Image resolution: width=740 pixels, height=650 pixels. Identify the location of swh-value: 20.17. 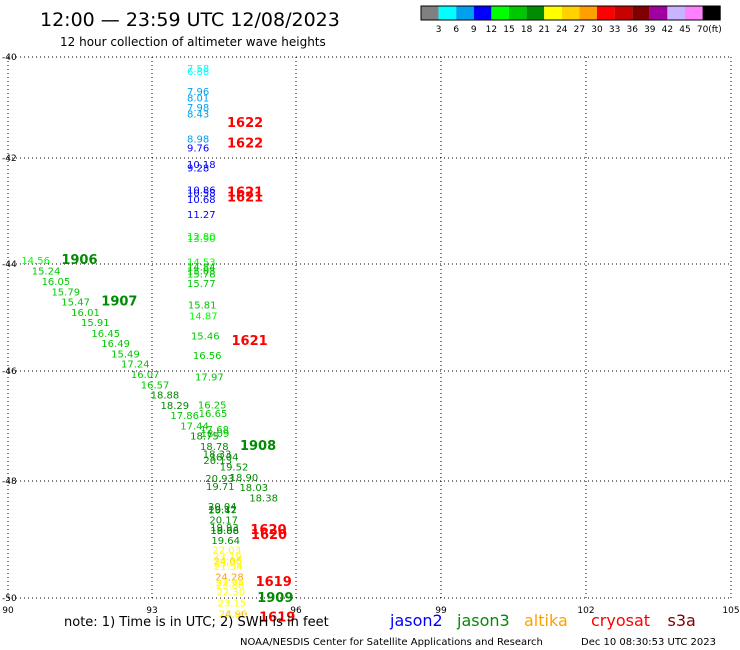
(223, 520).